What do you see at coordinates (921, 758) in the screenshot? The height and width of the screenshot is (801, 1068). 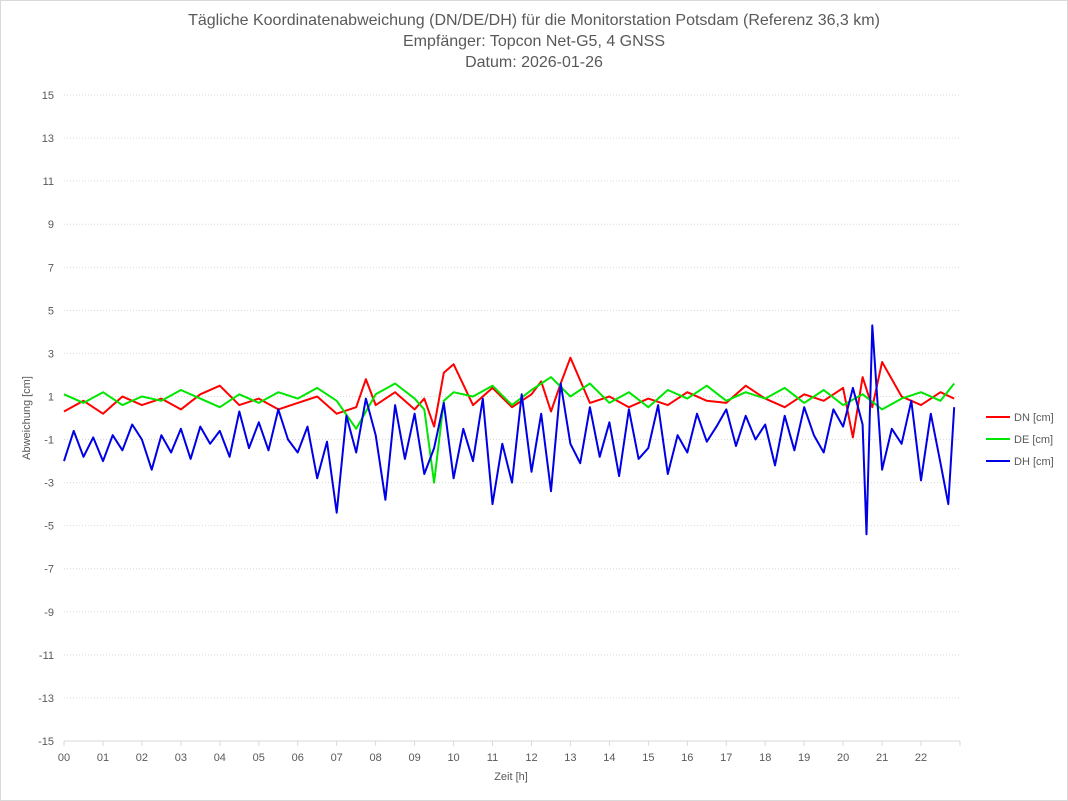 I see `x-tick-label: 22` at bounding box center [921, 758].